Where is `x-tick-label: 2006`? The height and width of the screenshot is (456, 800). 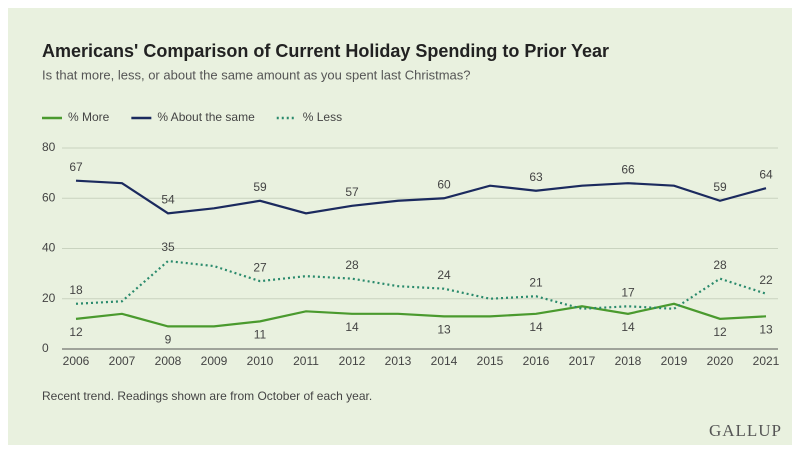 x-tick-label: 2006 is located at coordinates (76, 361).